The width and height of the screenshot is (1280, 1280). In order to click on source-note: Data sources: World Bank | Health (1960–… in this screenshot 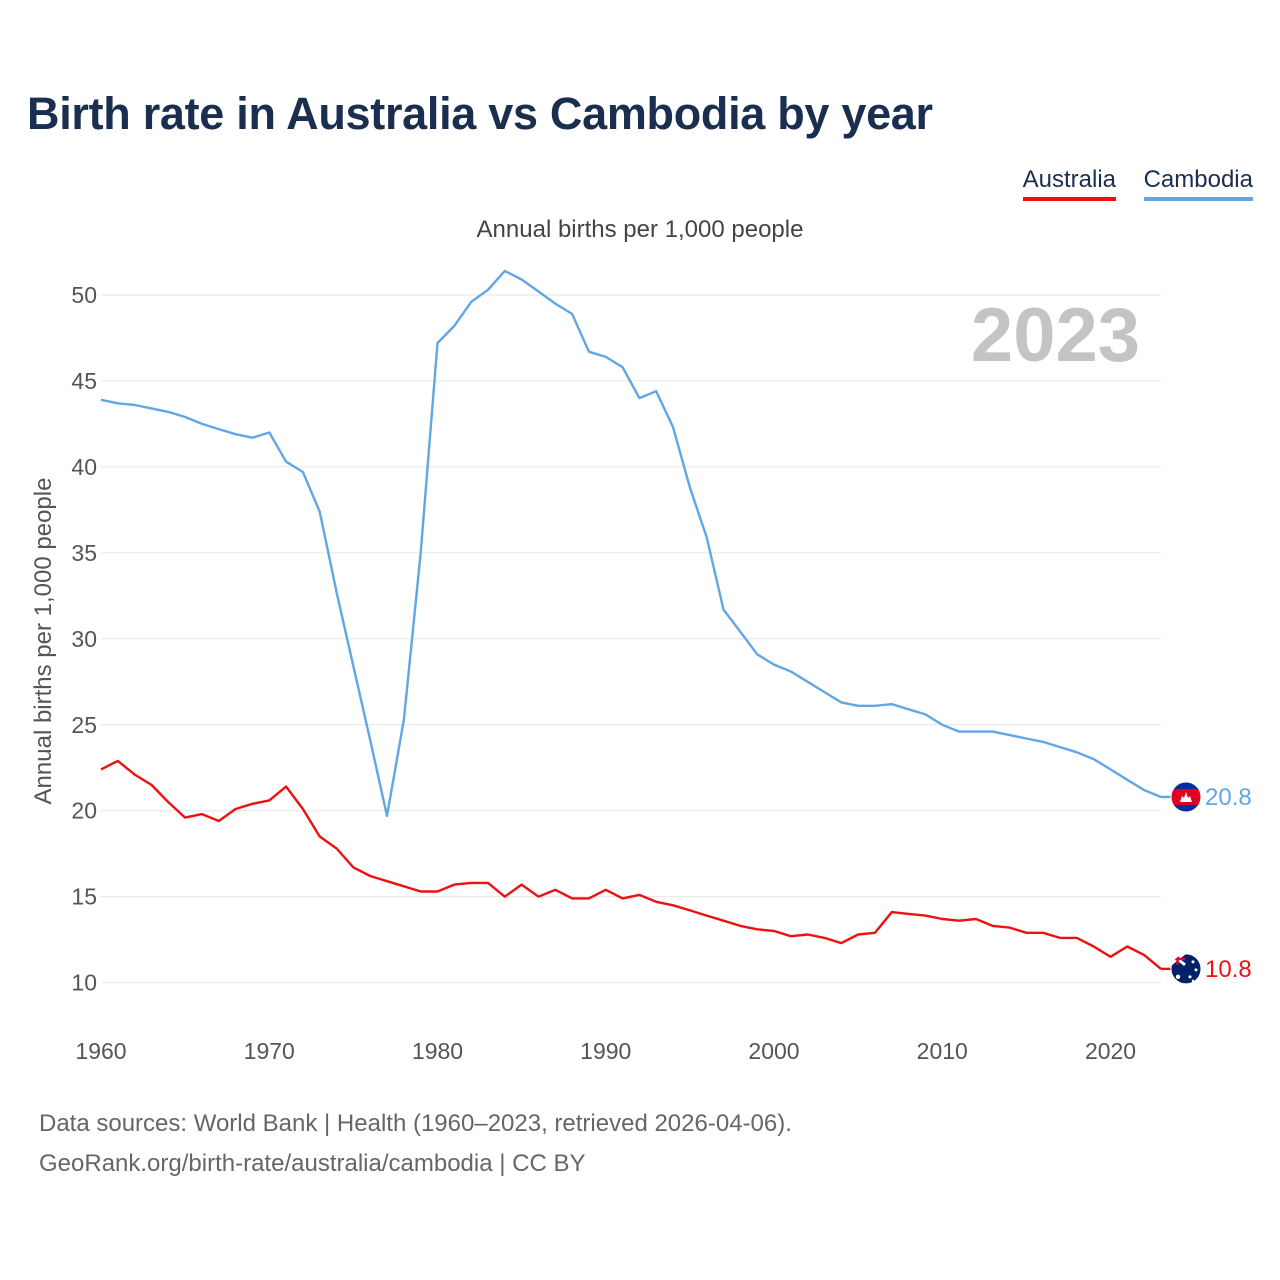, I will do `click(415, 1123)`.